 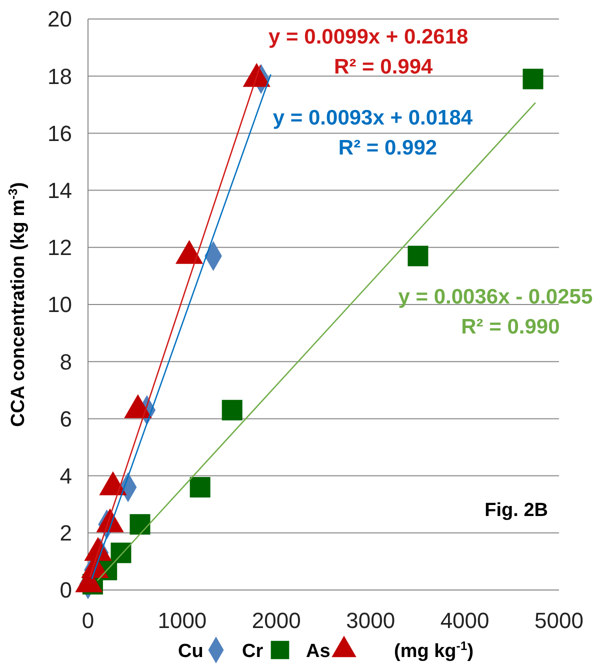 What do you see at coordinates (66, 419) in the screenshot?
I see `y-tick-label: 6` at bounding box center [66, 419].